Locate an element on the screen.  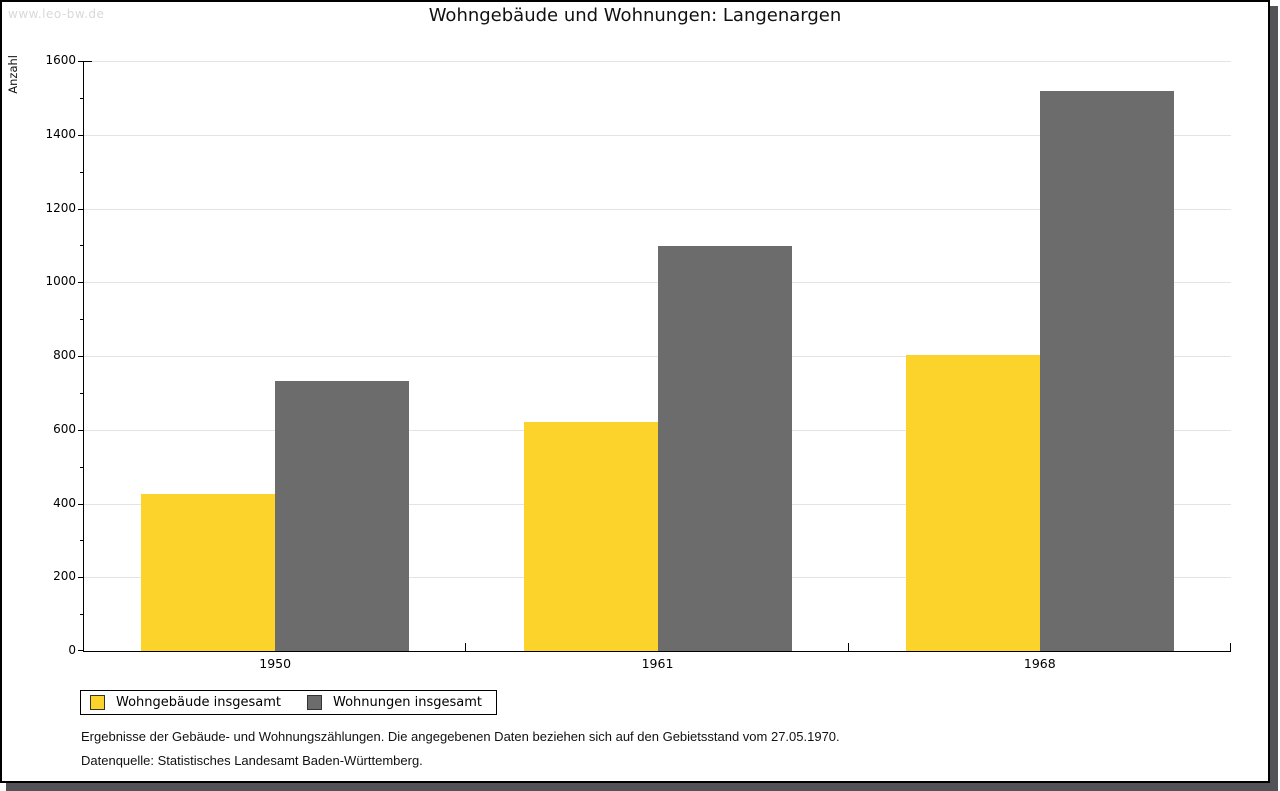
y-tick-label: 1000 is located at coordinates (60, 281).